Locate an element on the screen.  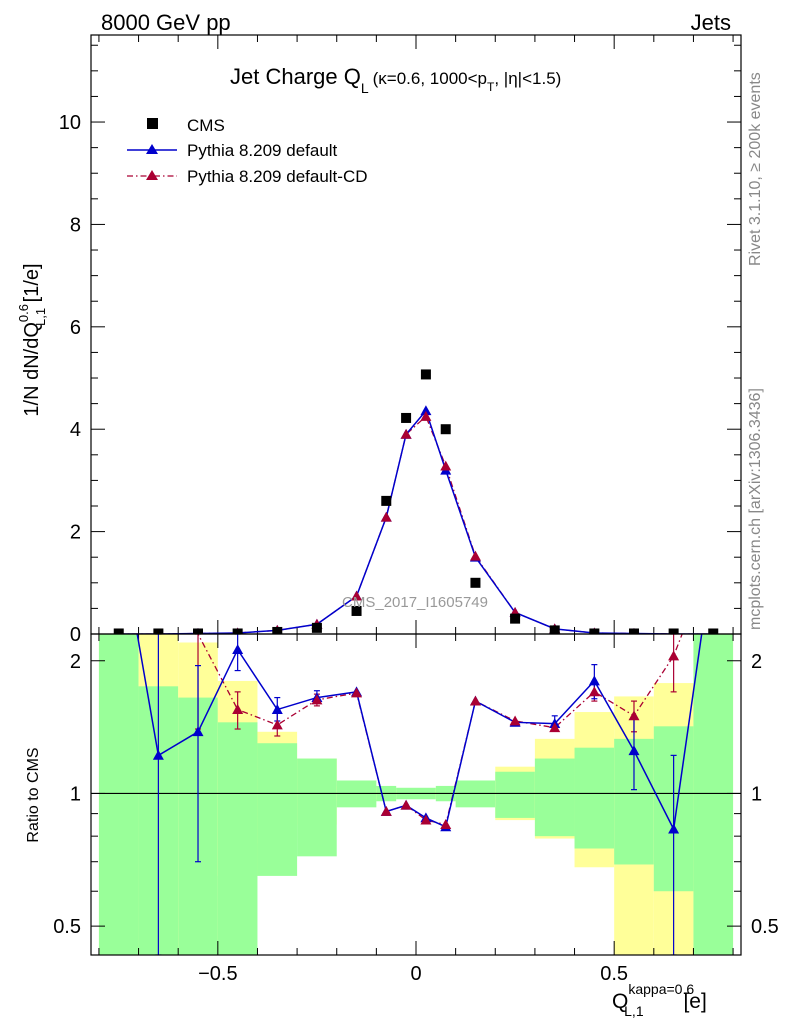
ratio-y-tick-label-right: 1 is located at coordinates (756, 794).